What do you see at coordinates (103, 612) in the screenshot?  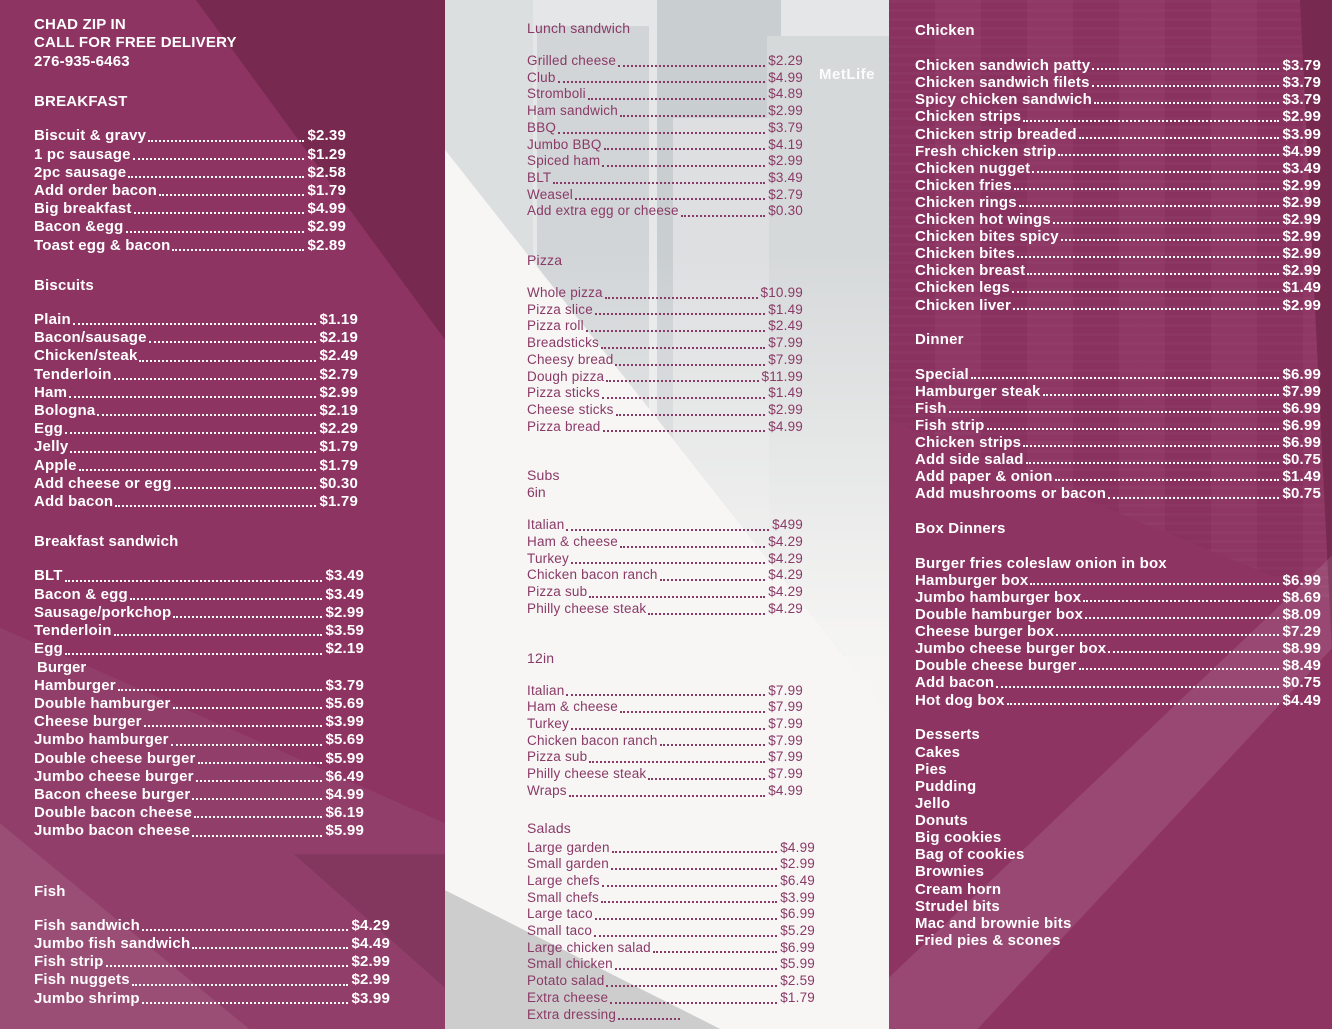 I see `menu-item-name: Sausage/porkchop` at bounding box center [103, 612].